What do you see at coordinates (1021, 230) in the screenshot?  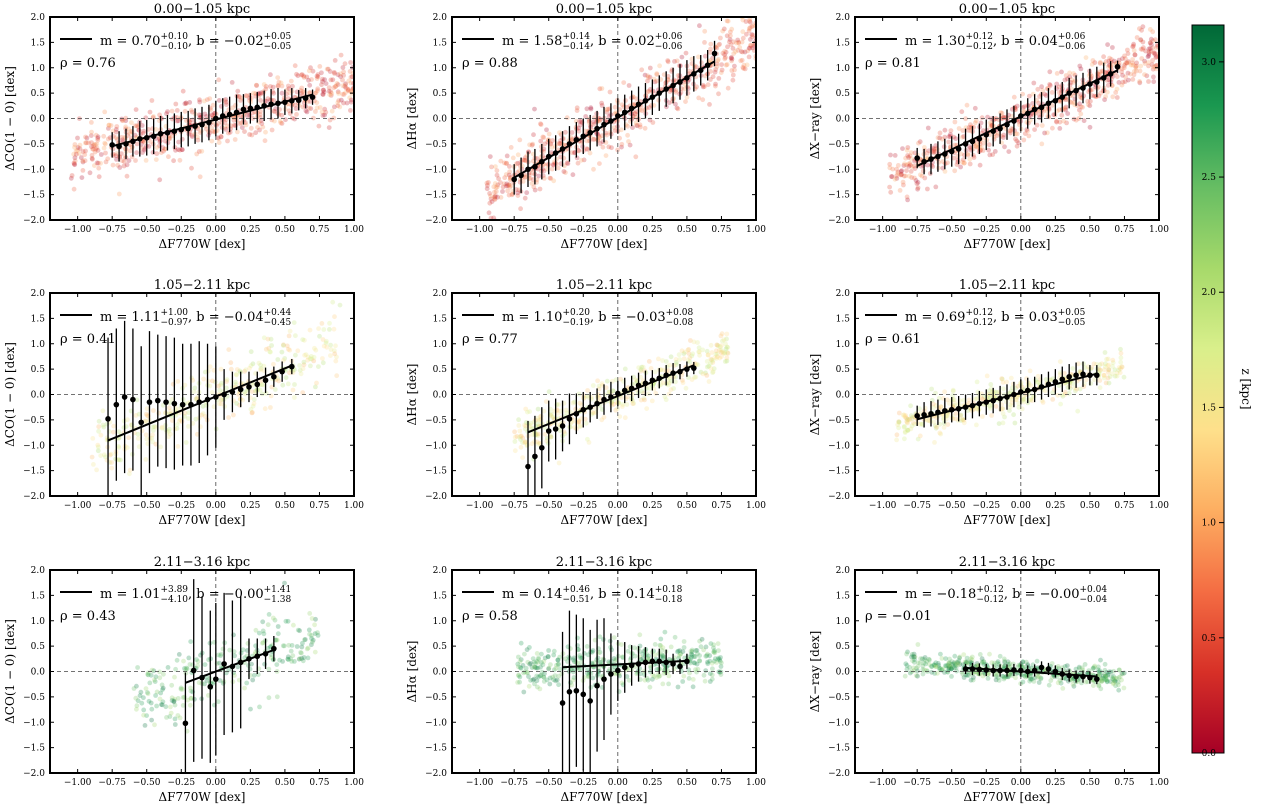 I see `x-tick-label: 0.00` at bounding box center [1021, 230].